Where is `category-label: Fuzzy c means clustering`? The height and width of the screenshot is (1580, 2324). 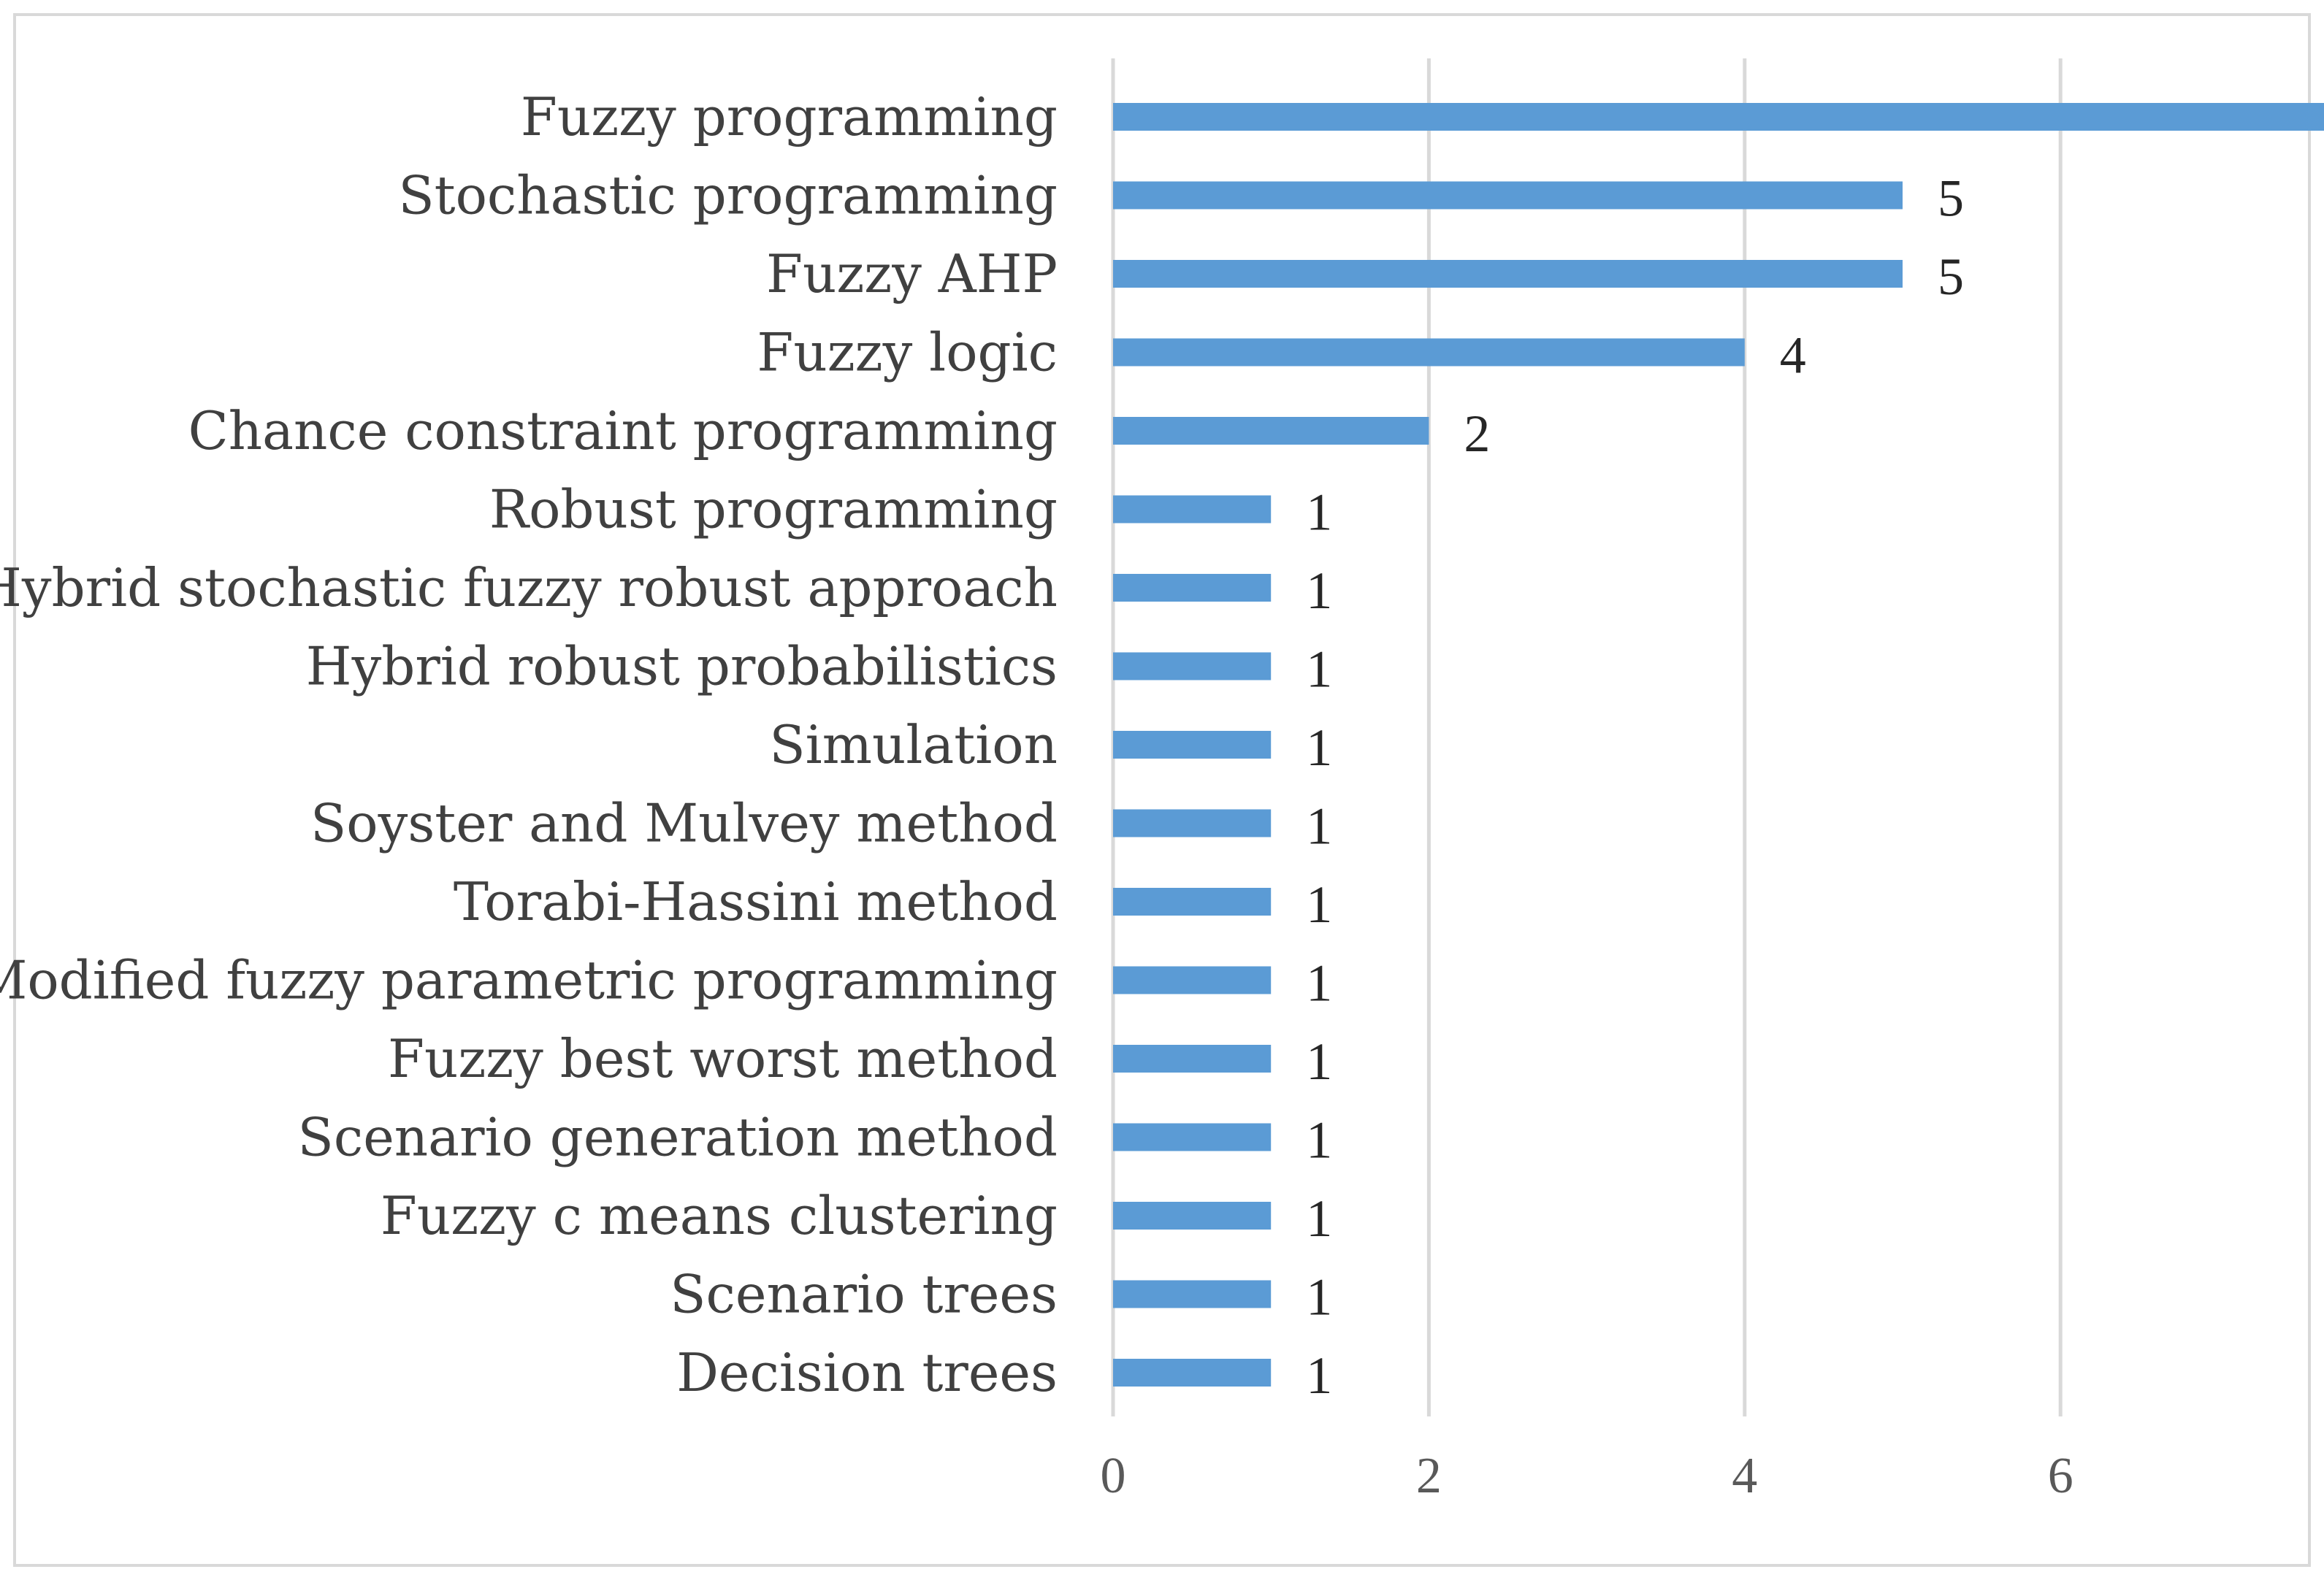 category-label: Fuzzy c means clustering is located at coordinates (720, 1215).